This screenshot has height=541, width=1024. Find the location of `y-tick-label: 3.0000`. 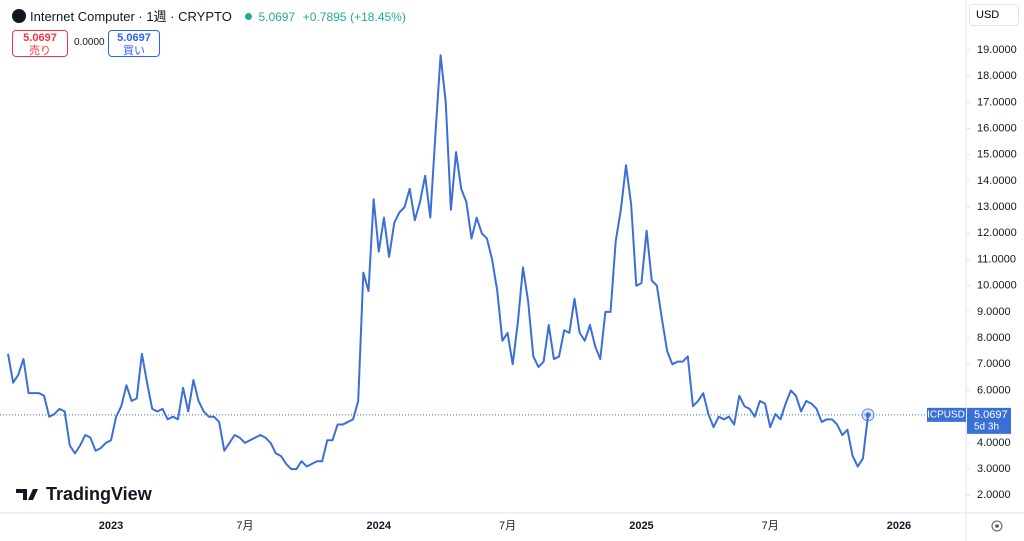

y-tick-label: 3.0000 is located at coordinates (994, 469).